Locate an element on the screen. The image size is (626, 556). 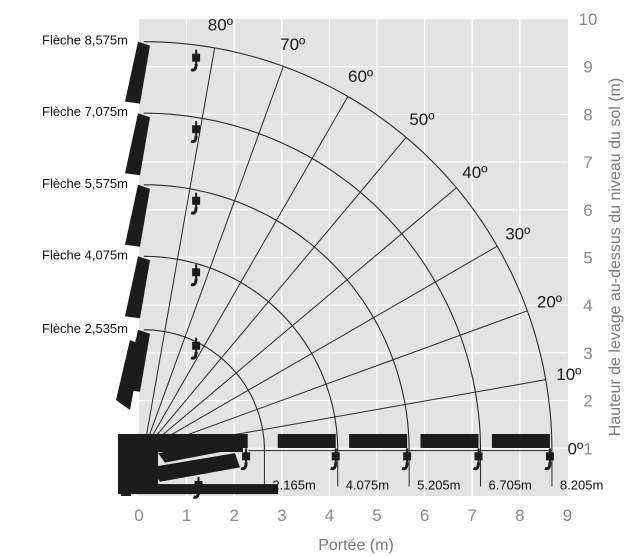
crane-lower-arm is located at coordinates (195, 467).